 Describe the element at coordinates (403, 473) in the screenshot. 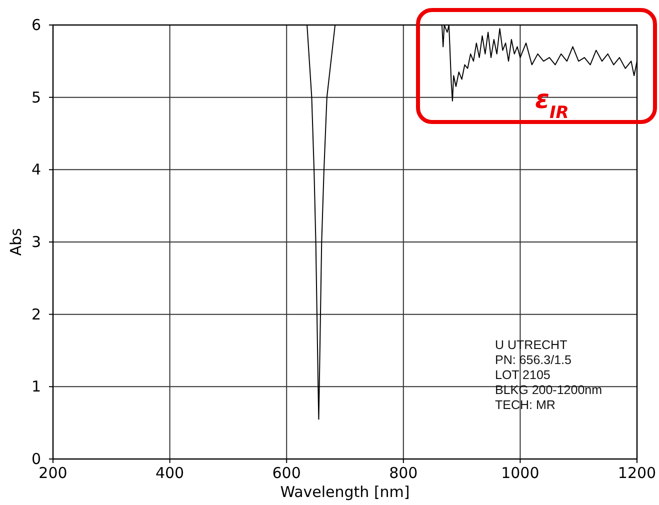

I see `x-tick-label: 800` at that location.